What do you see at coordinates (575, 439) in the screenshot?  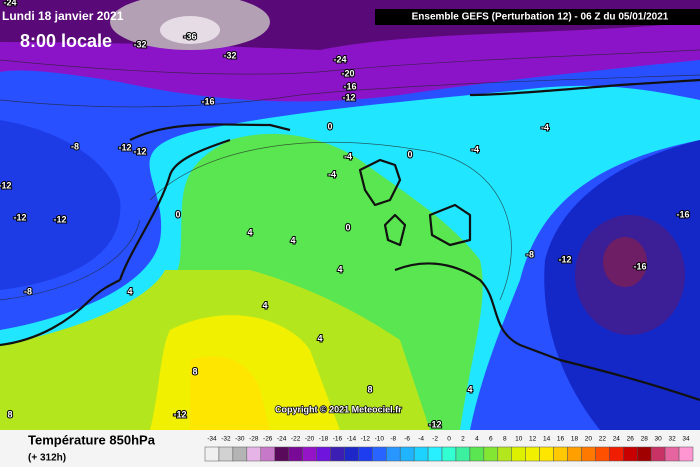 I see `scale-label: 18` at bounding box center [575, 439].